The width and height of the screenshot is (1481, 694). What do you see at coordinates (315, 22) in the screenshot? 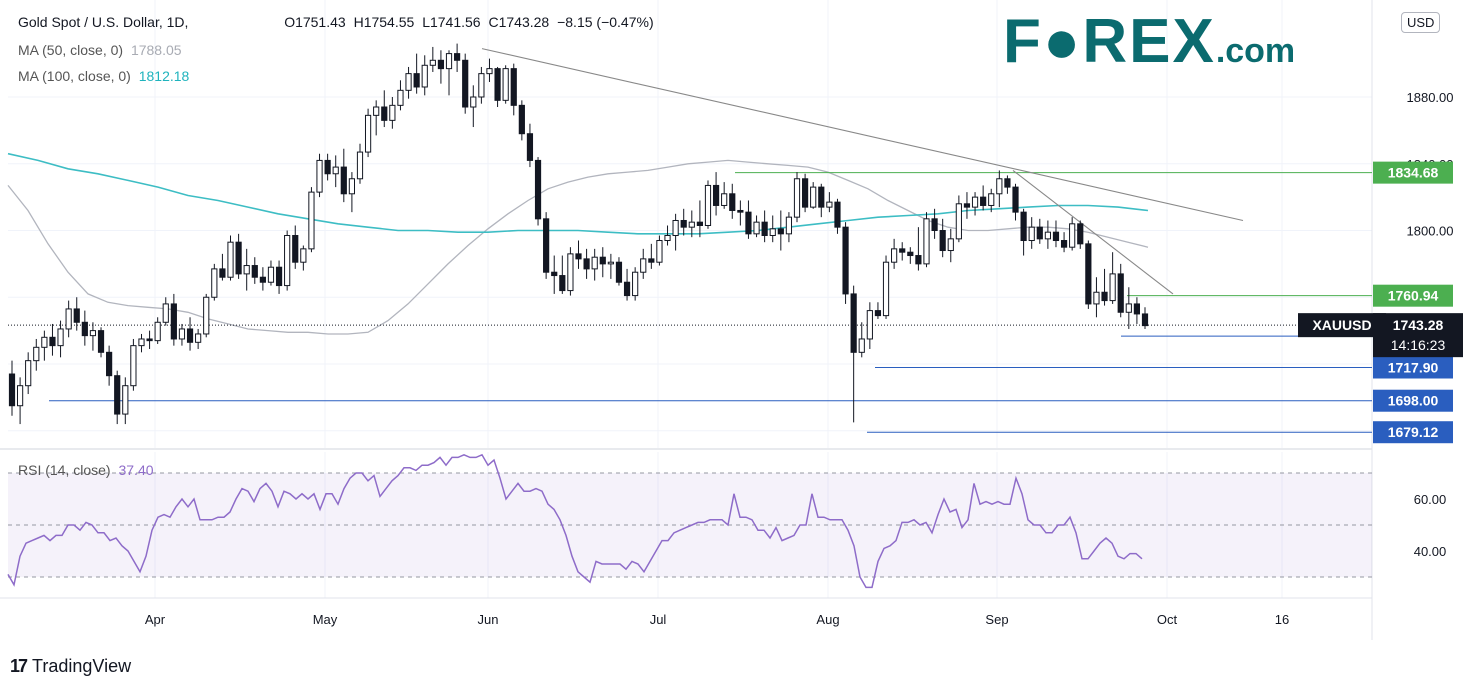
I see `open-value: O1751.43` at bounding box center [315, 22].